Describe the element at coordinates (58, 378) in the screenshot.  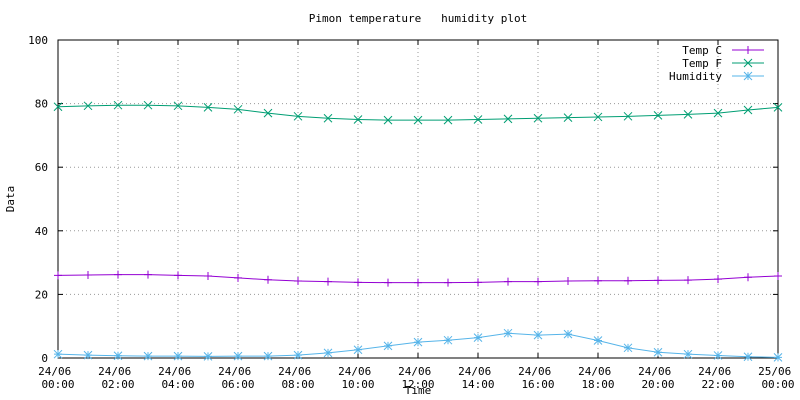
I see `x-tick-label: 24/06 00:00` at that location.